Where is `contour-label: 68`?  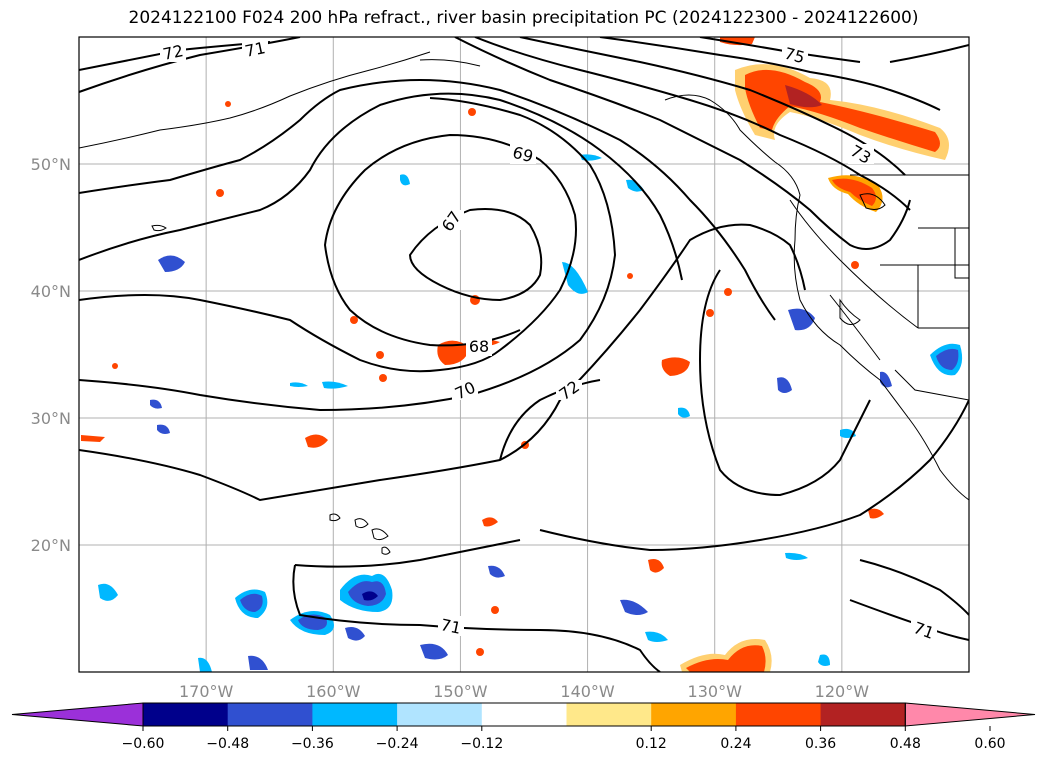 contour-label: 68 is located at coordinates (479, 346).